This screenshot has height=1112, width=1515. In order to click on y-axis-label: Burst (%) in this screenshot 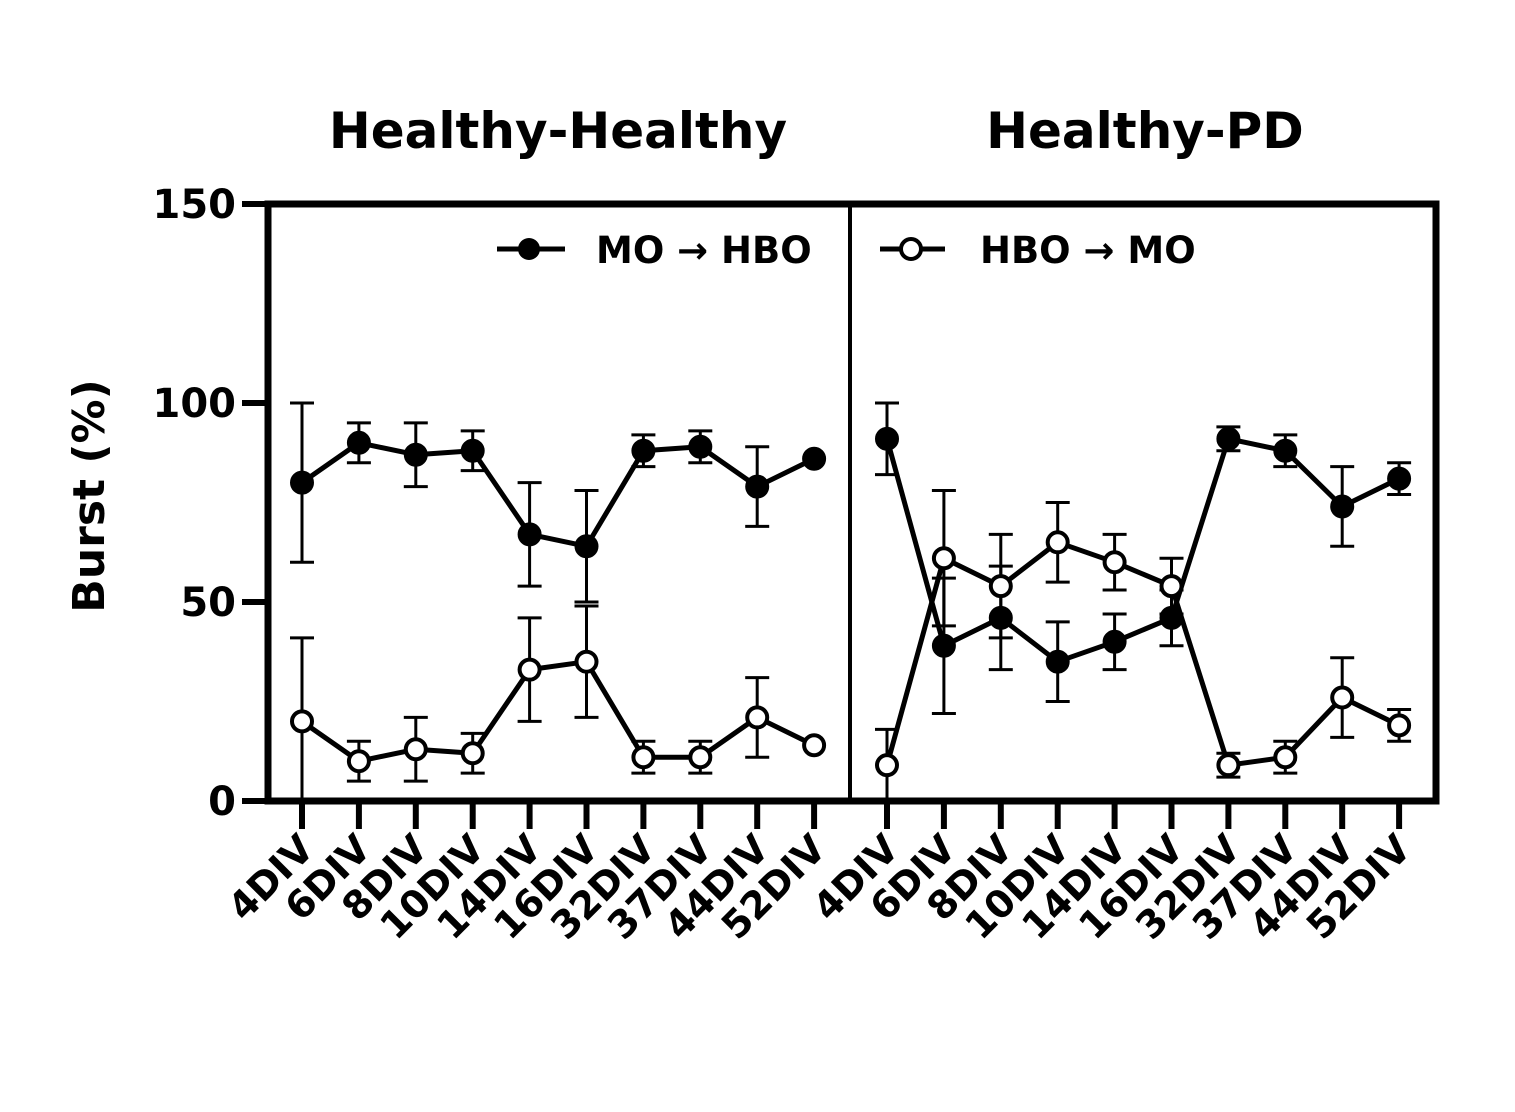, I will do `click(89, 495)`.